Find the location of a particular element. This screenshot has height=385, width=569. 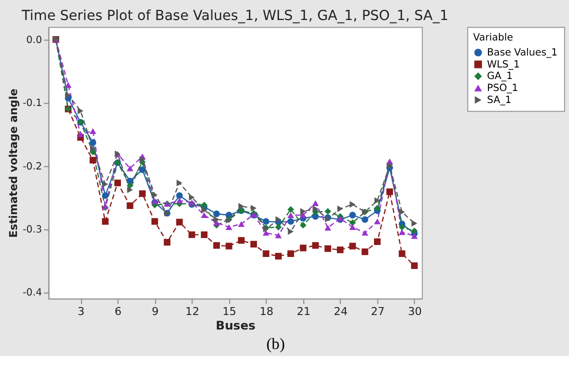

x-tick-label: 6 is located at coordinates (118, 311).